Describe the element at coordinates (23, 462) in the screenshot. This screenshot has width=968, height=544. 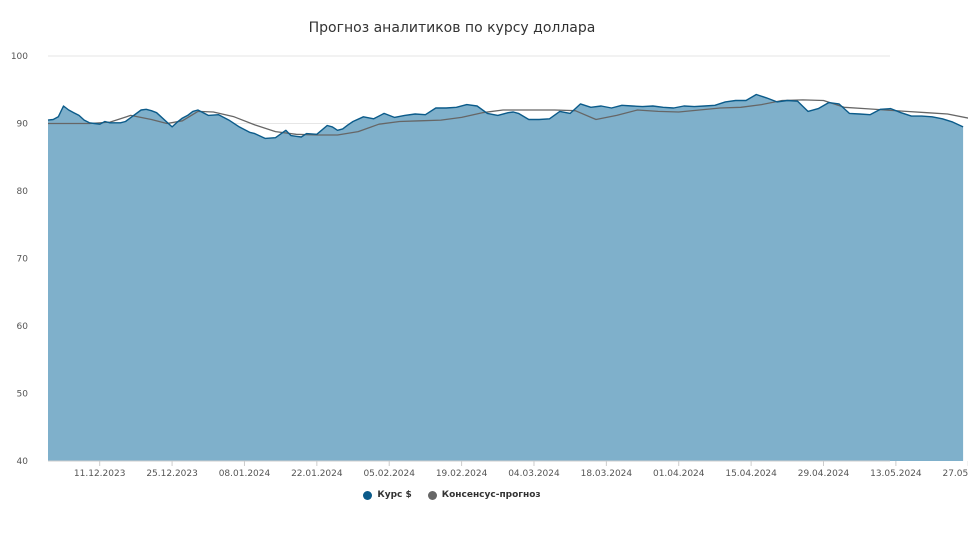
I see `y-tick-label: 40` at that location.